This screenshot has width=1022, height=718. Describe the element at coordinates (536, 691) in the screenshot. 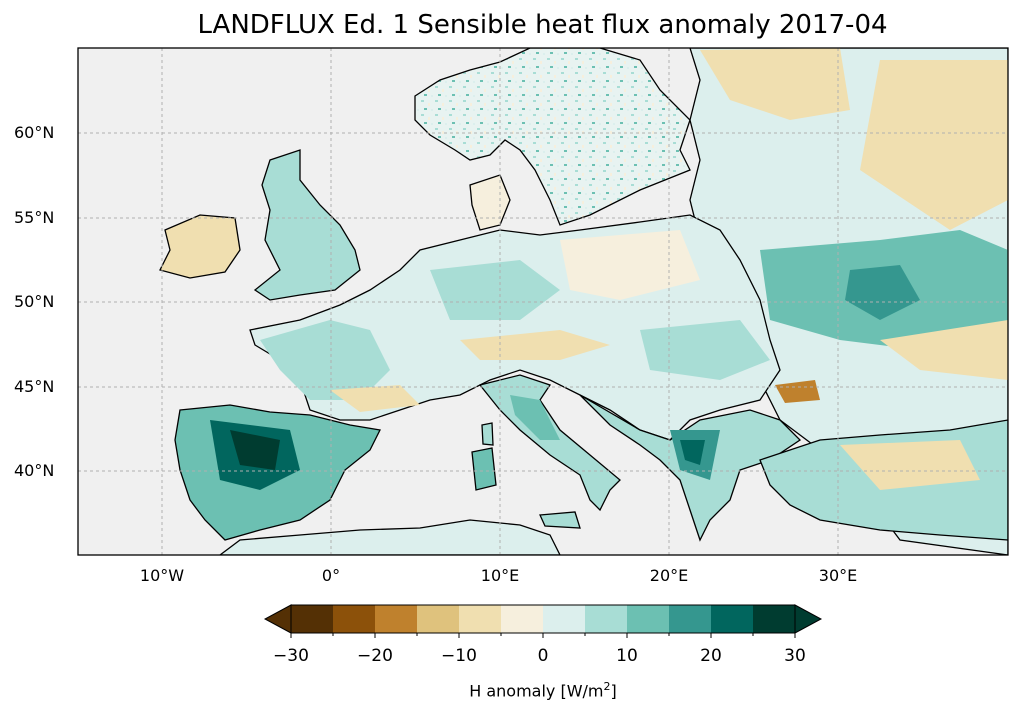

I see `colorbar-label-text: H anomaly [W/m` at that location.